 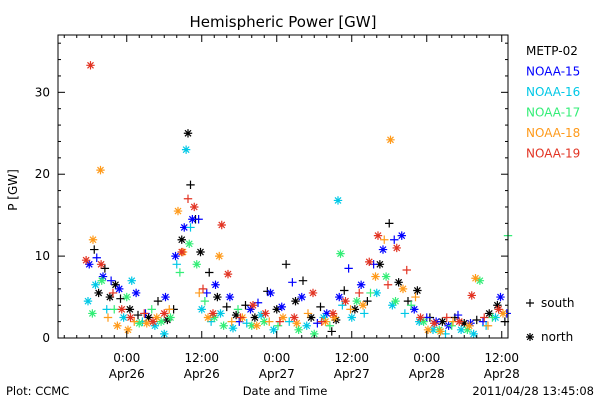 I want to click on hemisphere-symbol-north, so click(x=530, y=337).